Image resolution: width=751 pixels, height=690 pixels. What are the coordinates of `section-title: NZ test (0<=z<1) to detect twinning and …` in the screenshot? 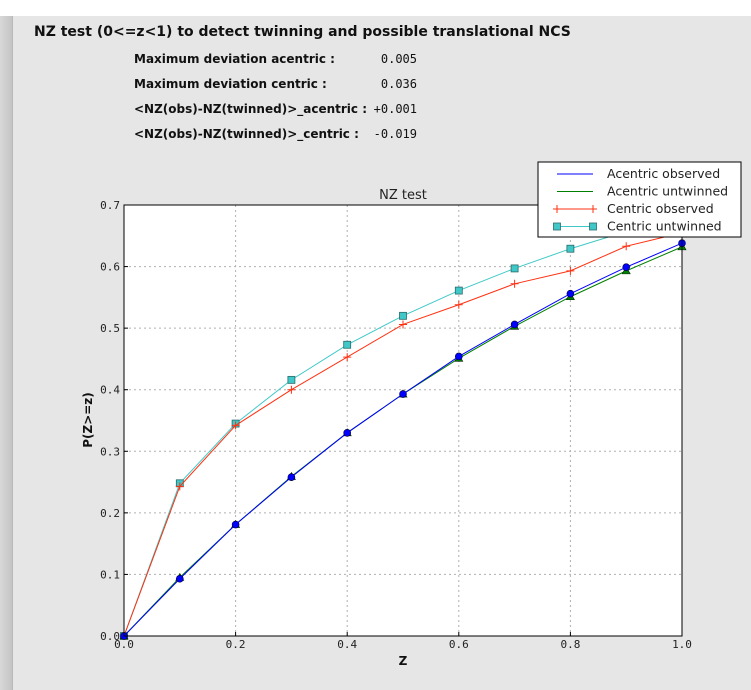 It's located at (302, 32).